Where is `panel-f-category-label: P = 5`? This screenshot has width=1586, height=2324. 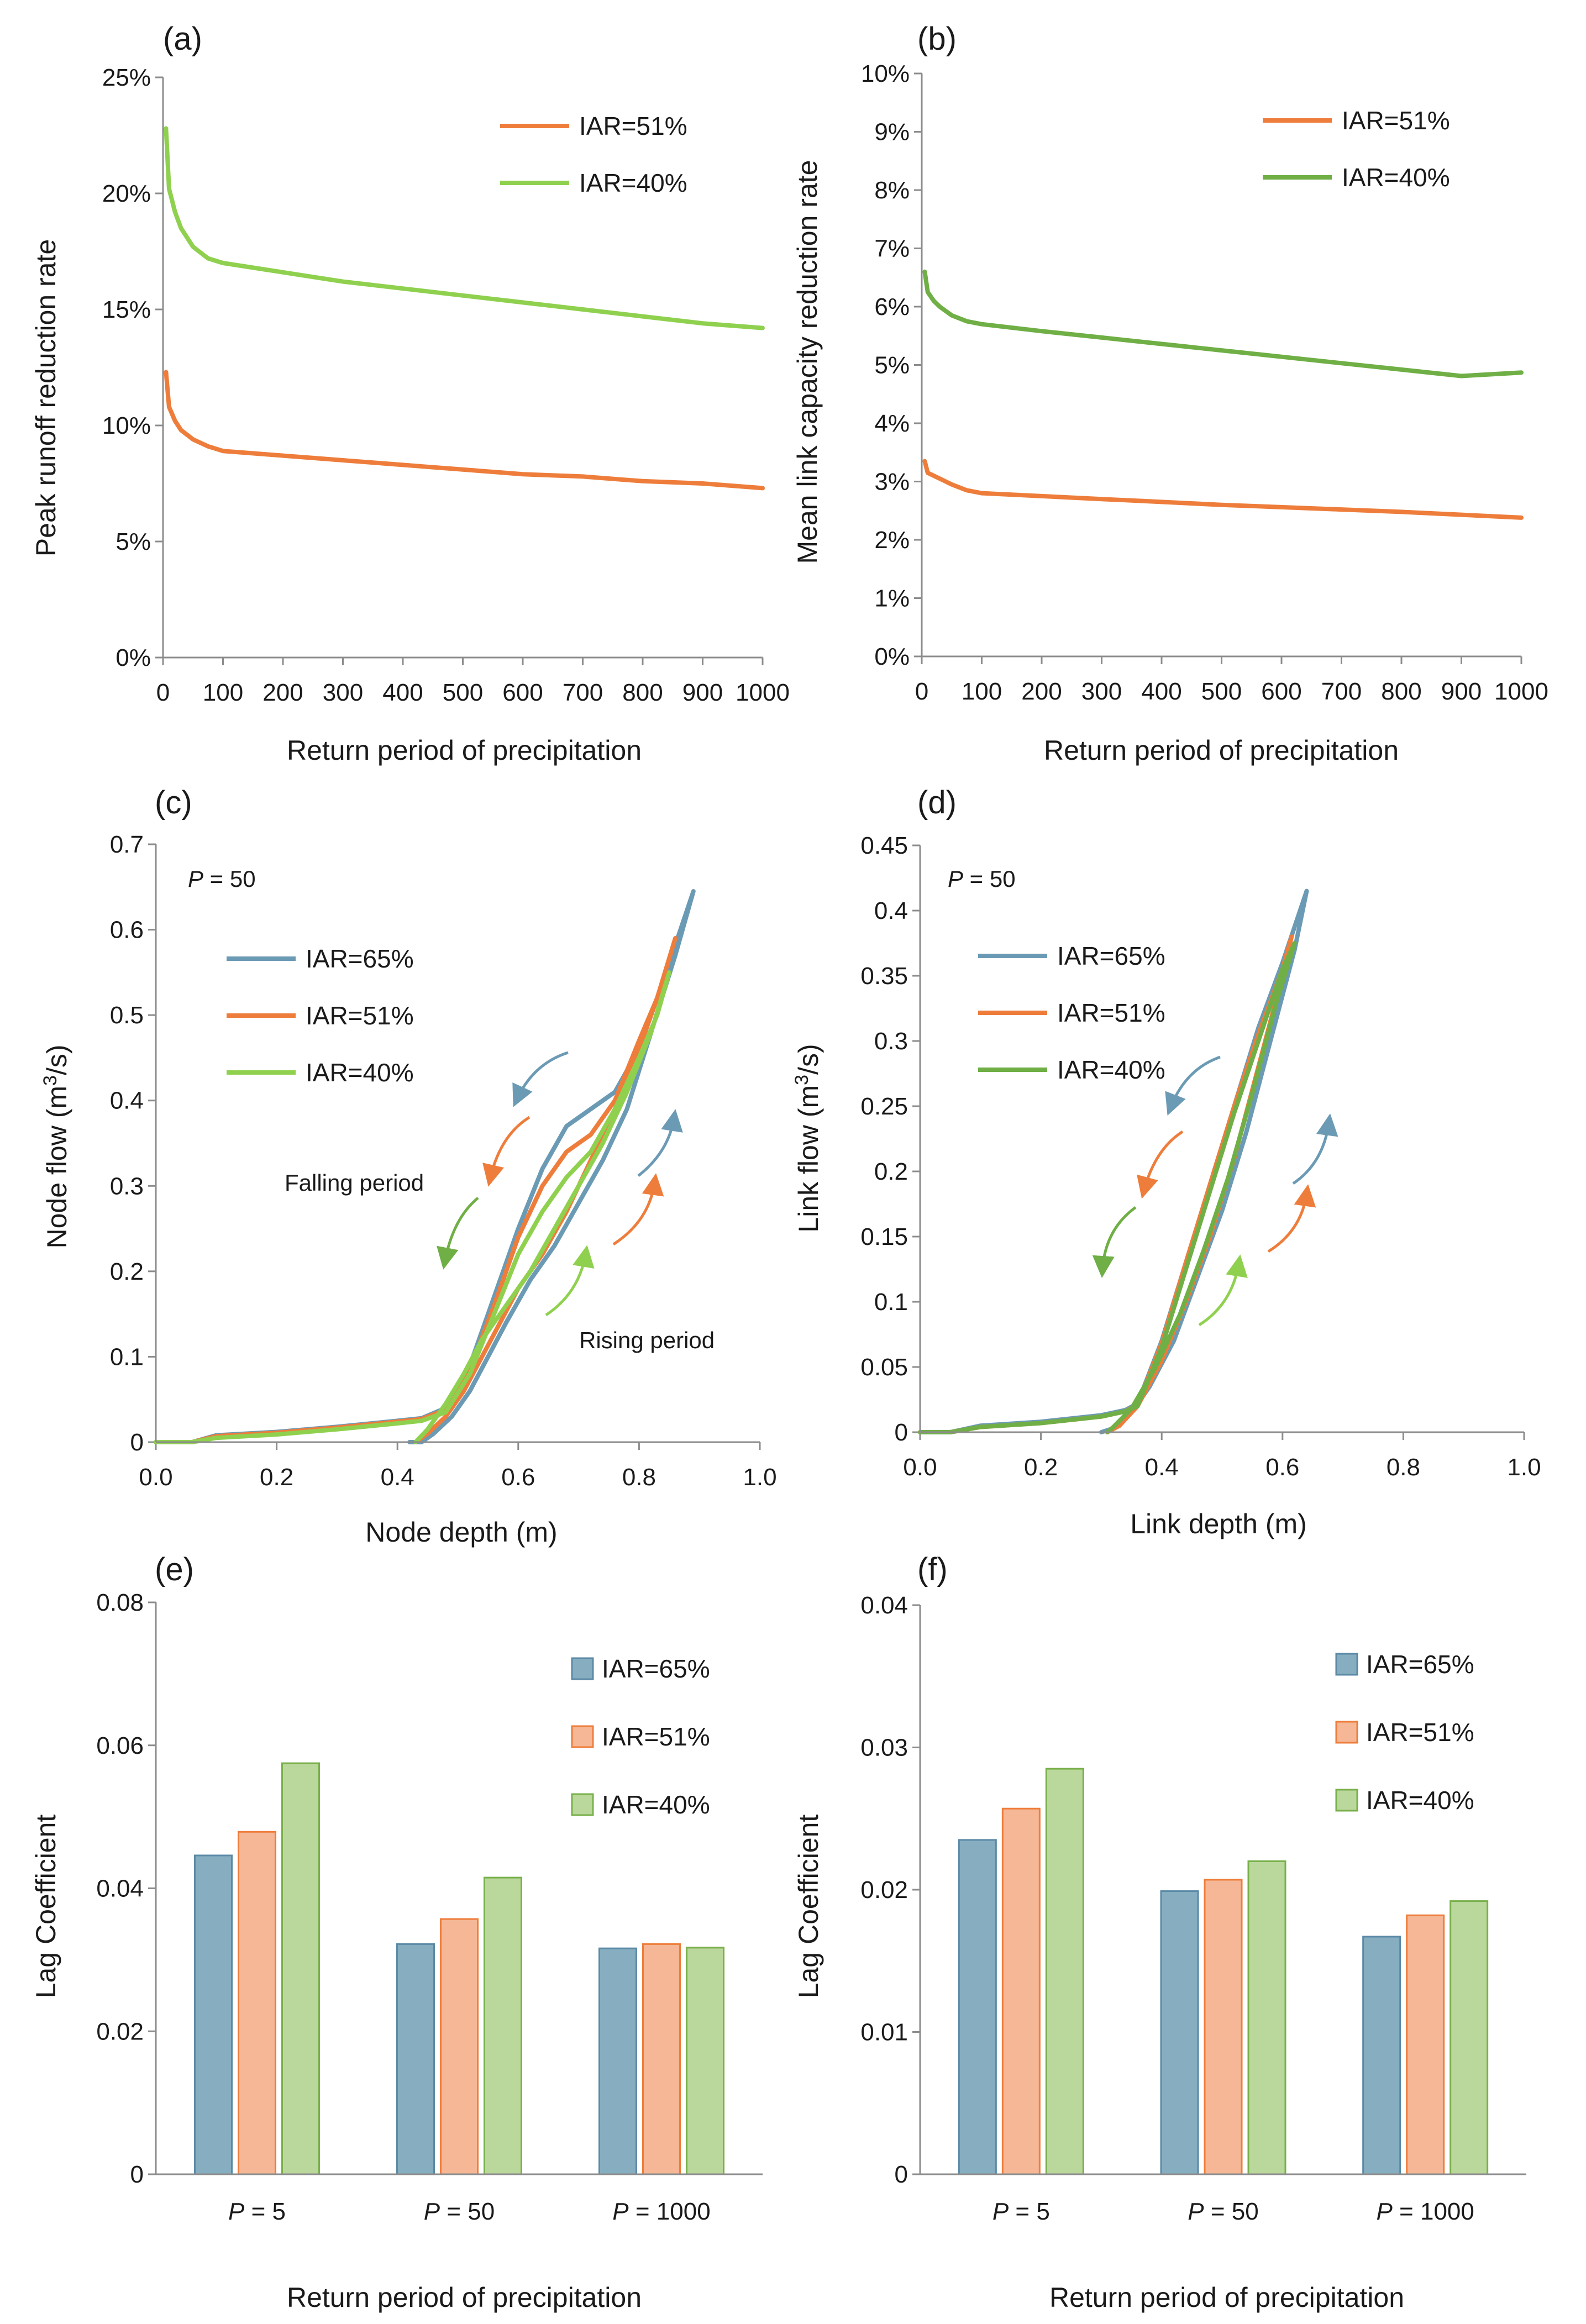
panel-f-category-label: P = 5 is located at coordinates (1021, 2211).